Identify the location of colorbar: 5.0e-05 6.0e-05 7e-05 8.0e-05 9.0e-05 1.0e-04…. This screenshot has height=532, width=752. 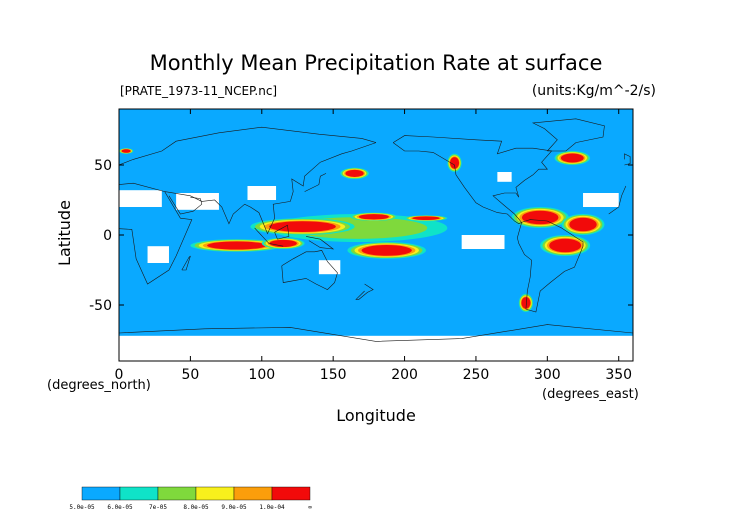
(190, 498).